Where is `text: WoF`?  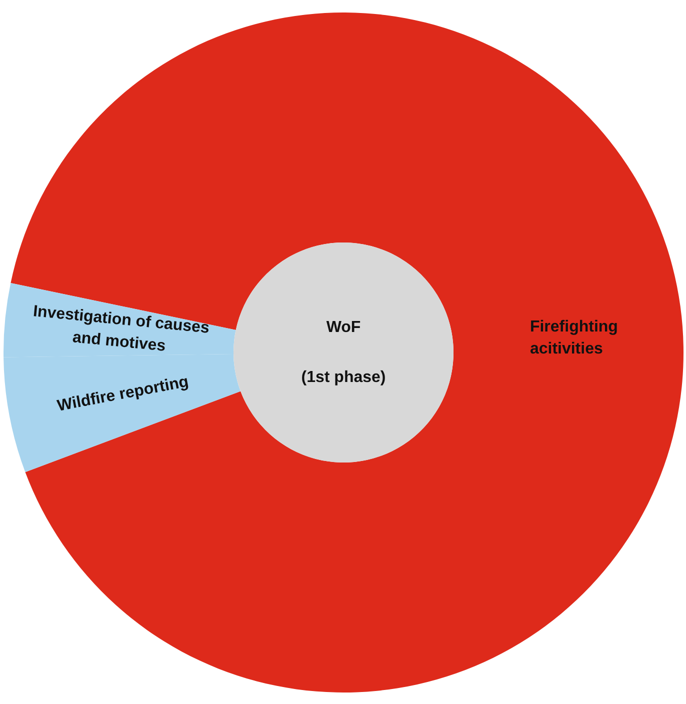
text: WoF is located at coordinates (343, 327).